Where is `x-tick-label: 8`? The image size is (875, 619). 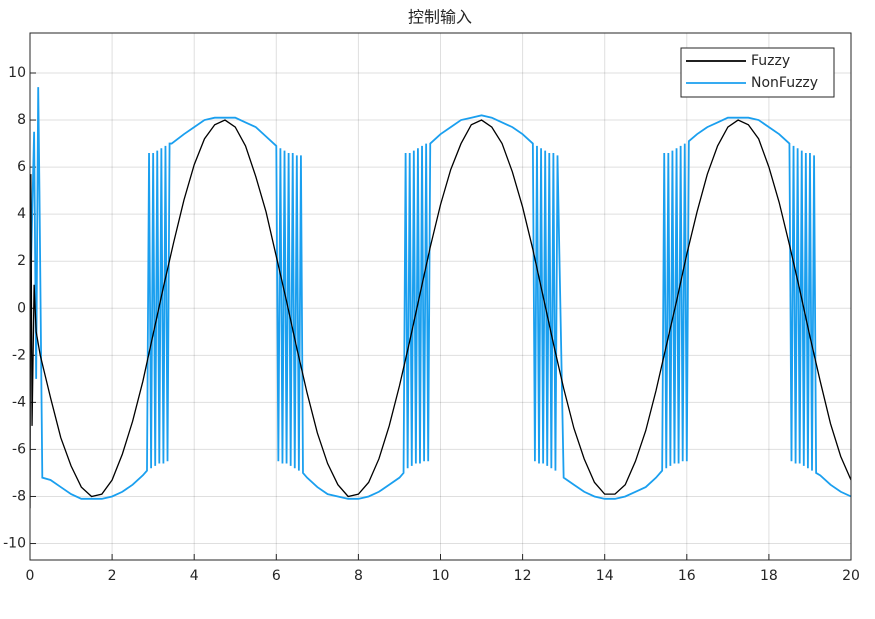
x-tick-label: 8 is located at coordinates (358, 576).